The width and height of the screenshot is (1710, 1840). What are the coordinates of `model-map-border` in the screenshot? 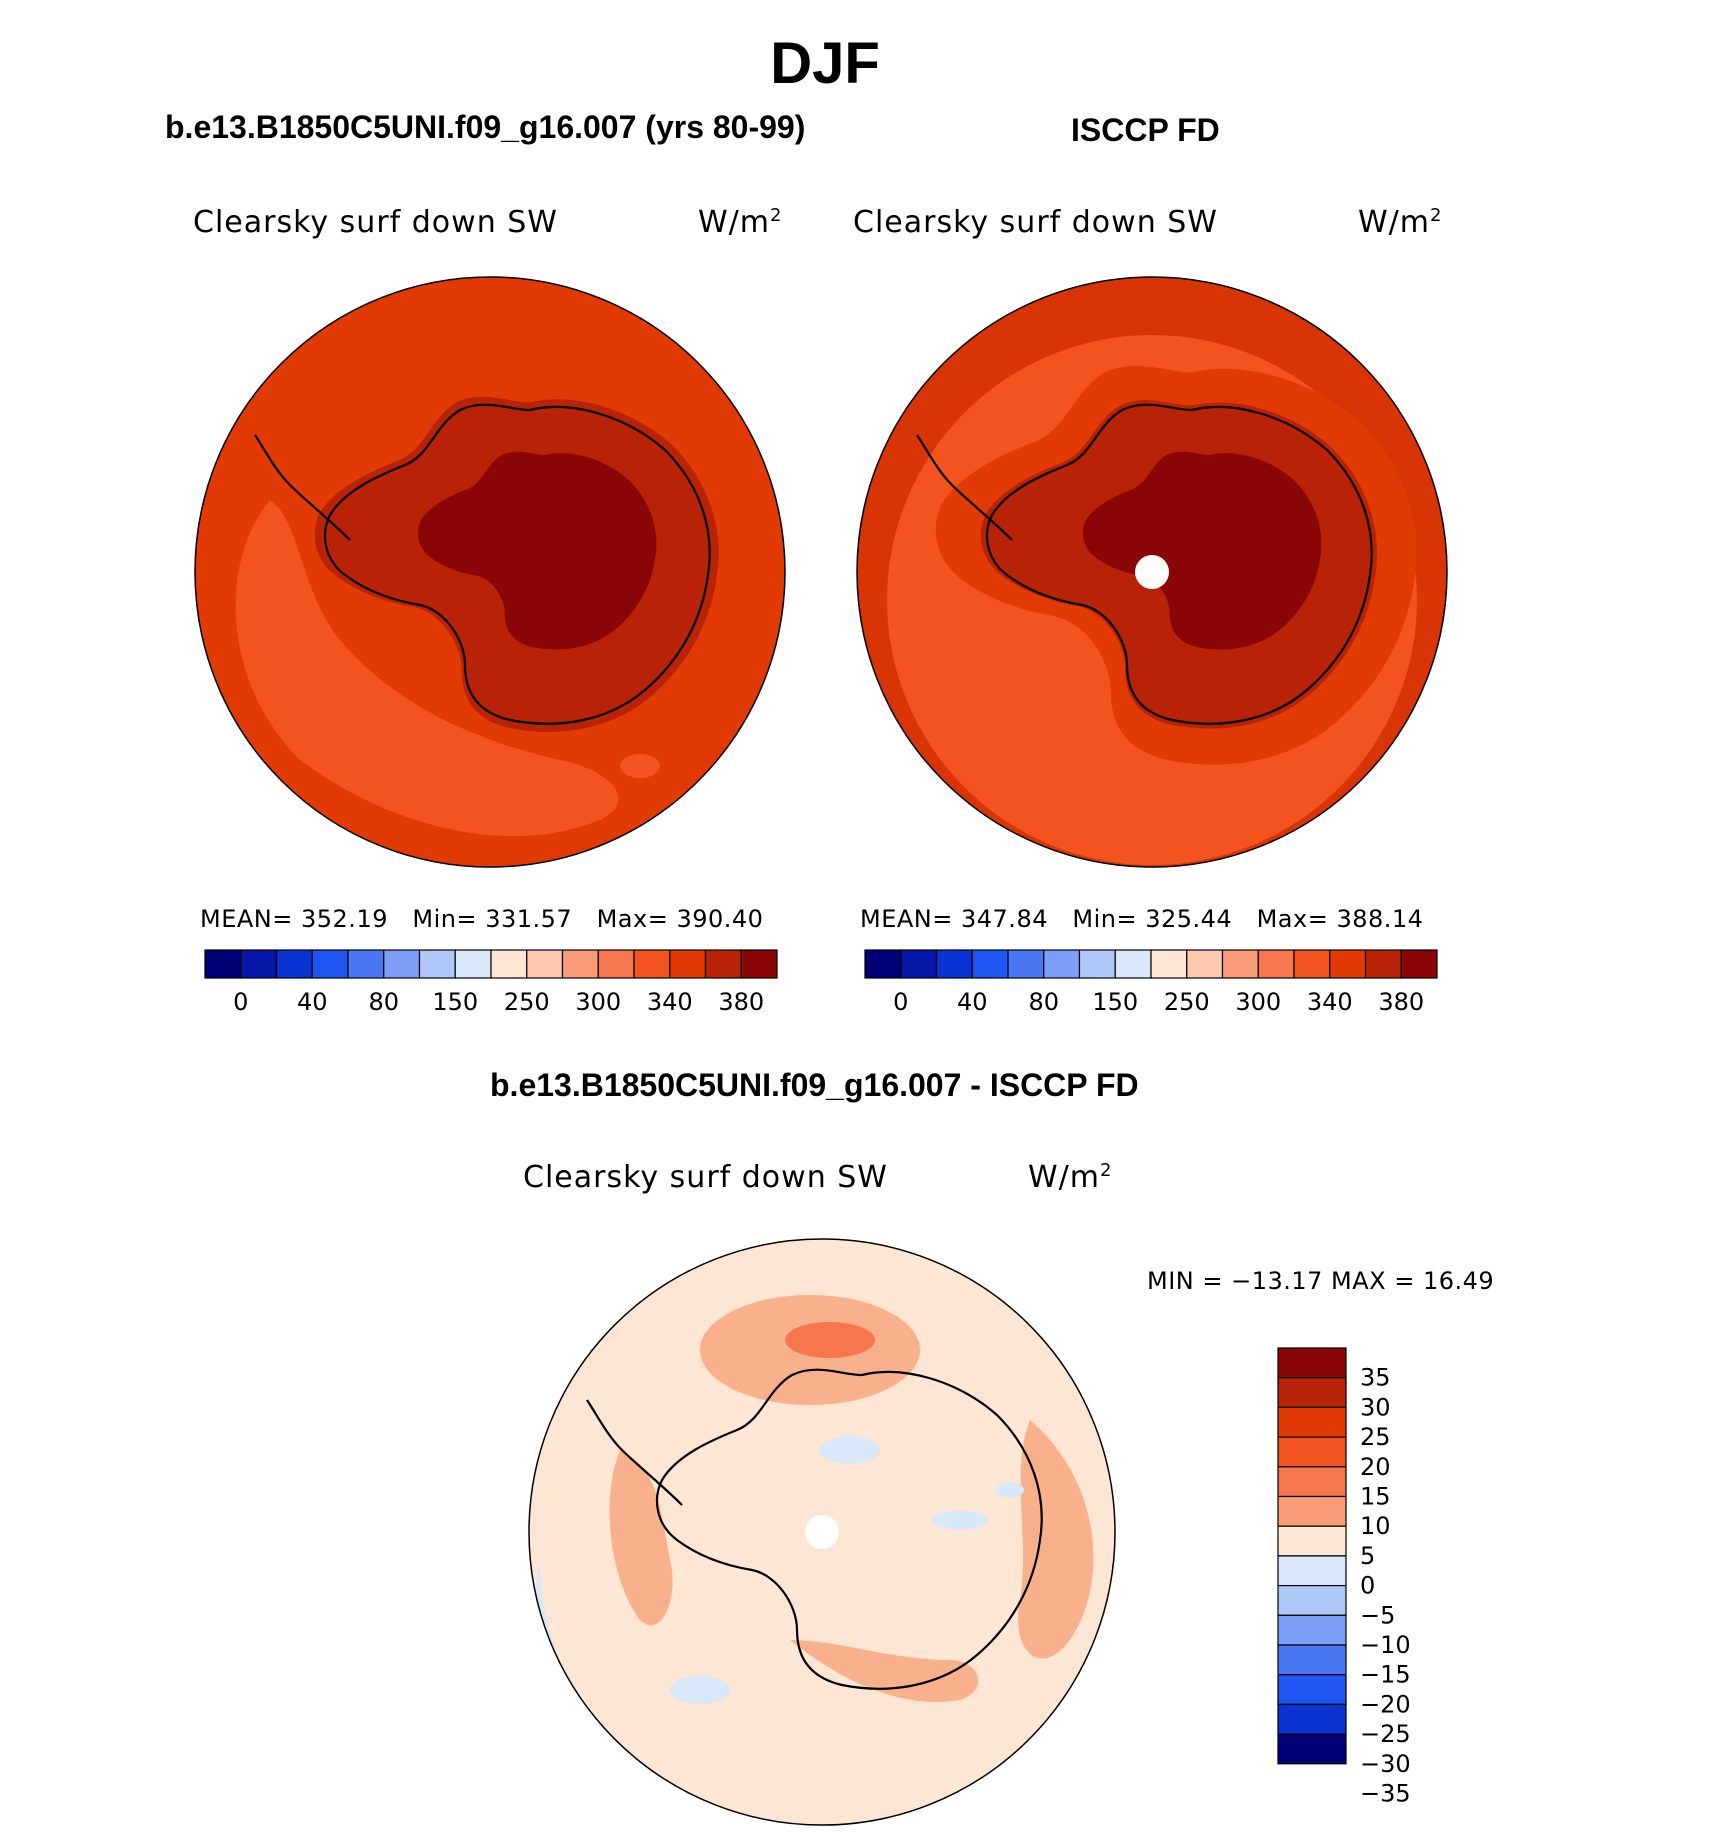 It's located at (490, 572).